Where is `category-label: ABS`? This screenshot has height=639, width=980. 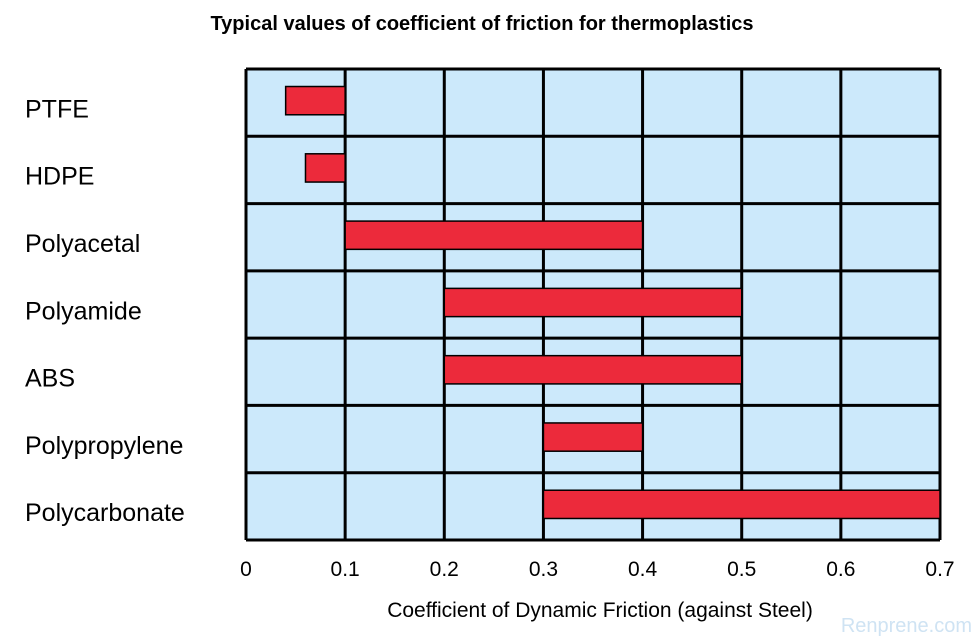 category-label: ABS is located at coordinates (50, 379).